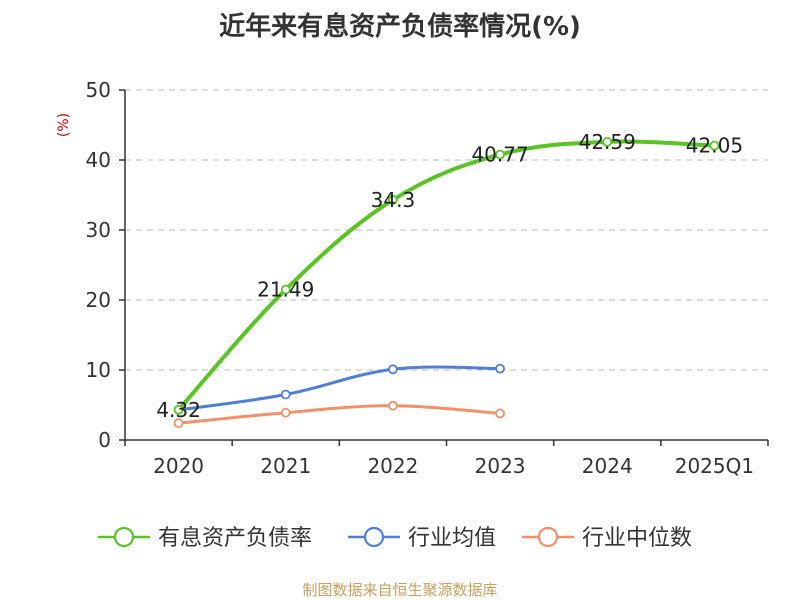 This screenshot has height=600, width=800. I want to click on series-industry-median-line, so click(339, 414).